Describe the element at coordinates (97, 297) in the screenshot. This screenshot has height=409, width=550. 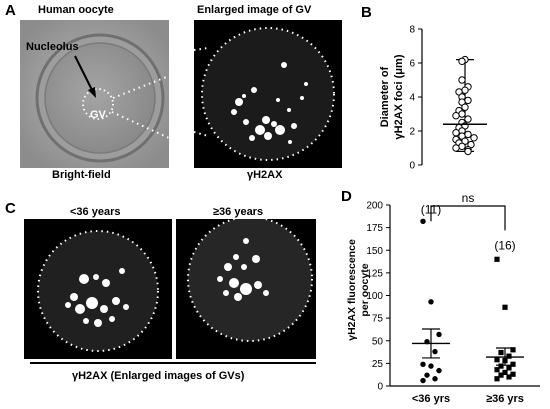
I see `young-gv-foci` at that location.